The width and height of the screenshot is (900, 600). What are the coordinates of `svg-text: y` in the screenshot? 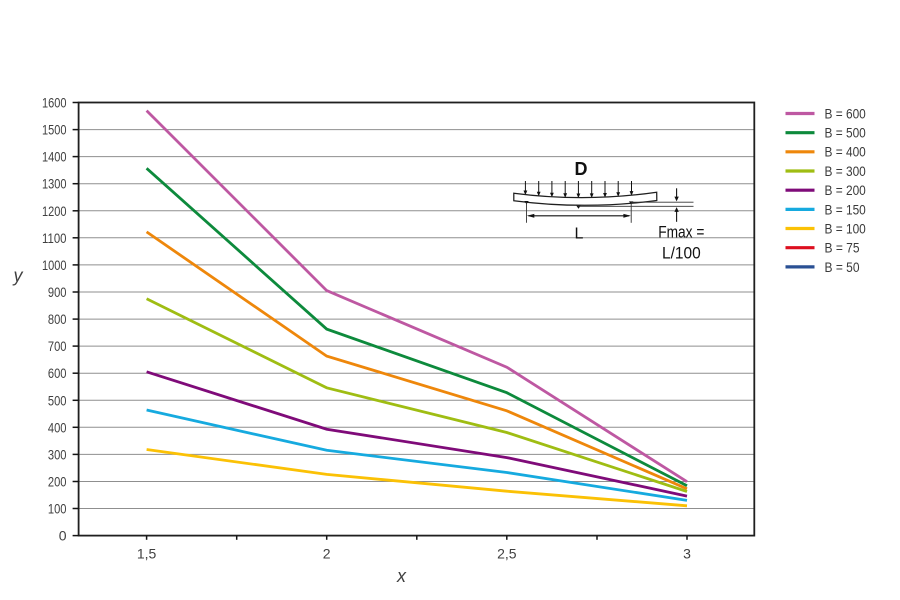 It's located at (18, 276).